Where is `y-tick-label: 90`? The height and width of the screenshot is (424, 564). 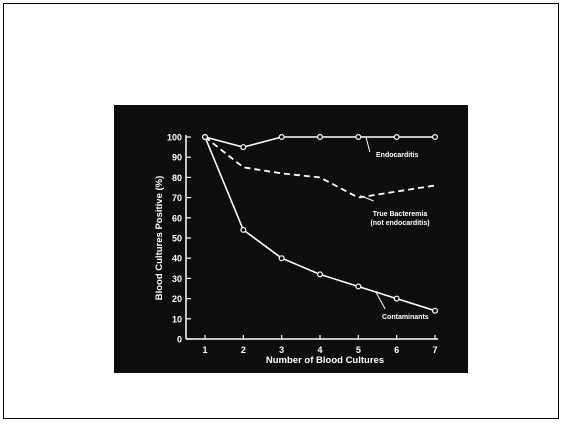
y-tick-label: 90 is located at coordinates (177, 158).